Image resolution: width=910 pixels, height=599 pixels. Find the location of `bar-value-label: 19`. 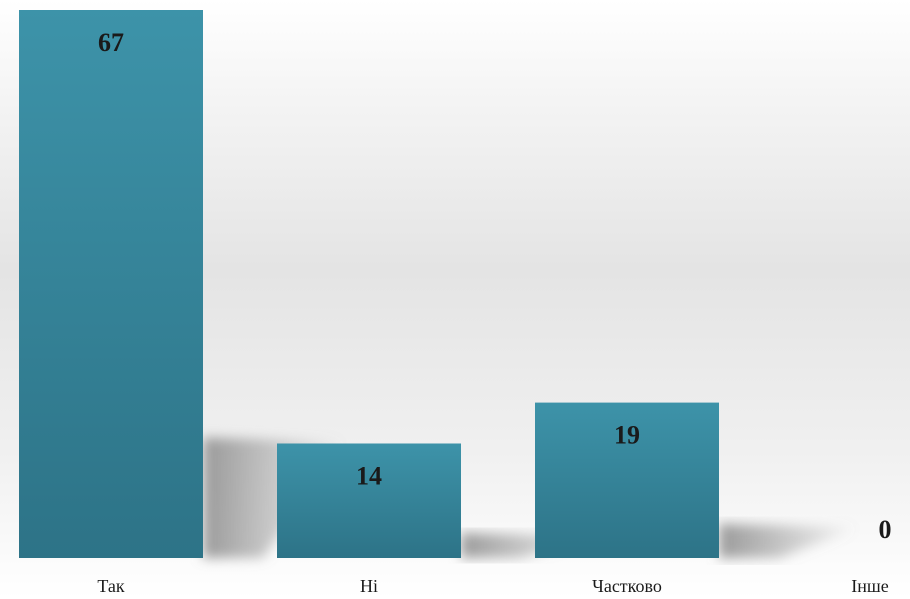

bar-value-label: 19 is located at coordinates (627, 435).